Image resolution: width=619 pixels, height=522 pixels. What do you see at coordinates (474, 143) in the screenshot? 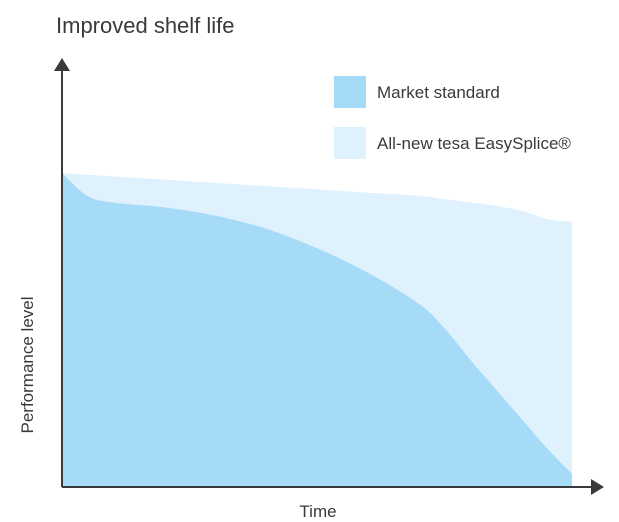
I see `legend-label-easysplice: All-new tesa EasySplice®` at bounding box center [474, 143].